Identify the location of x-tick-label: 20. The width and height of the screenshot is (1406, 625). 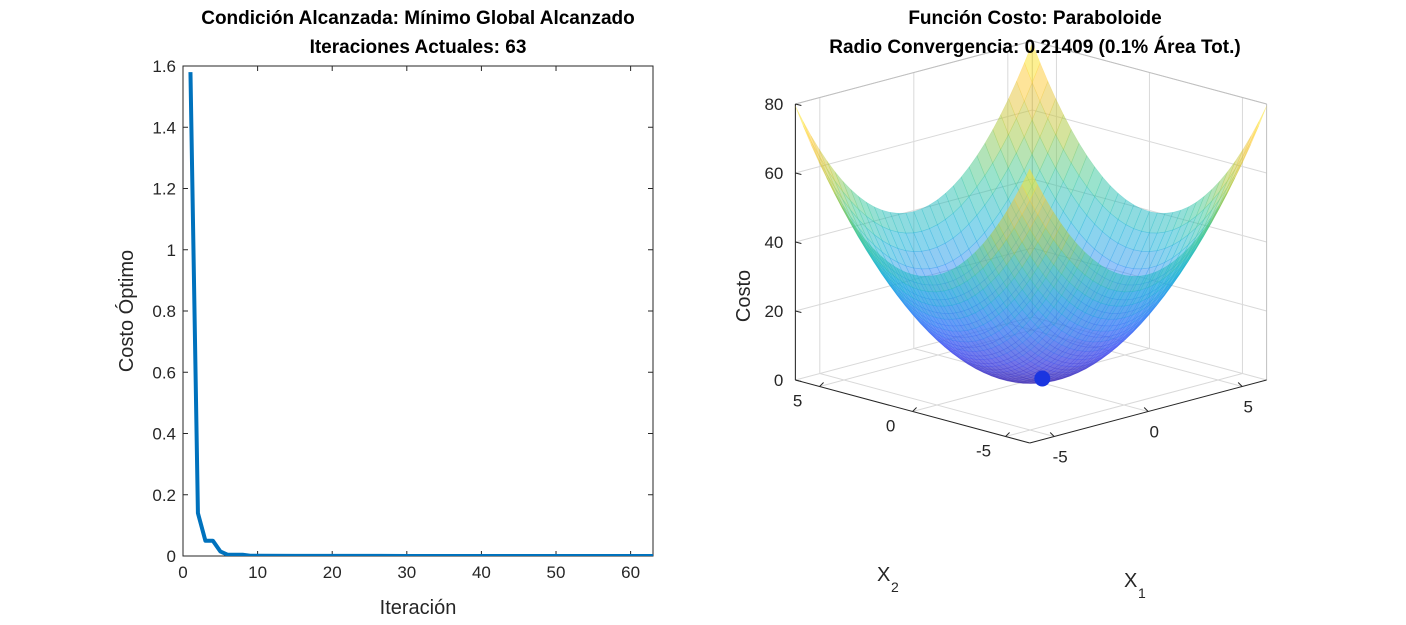
(332, 572).